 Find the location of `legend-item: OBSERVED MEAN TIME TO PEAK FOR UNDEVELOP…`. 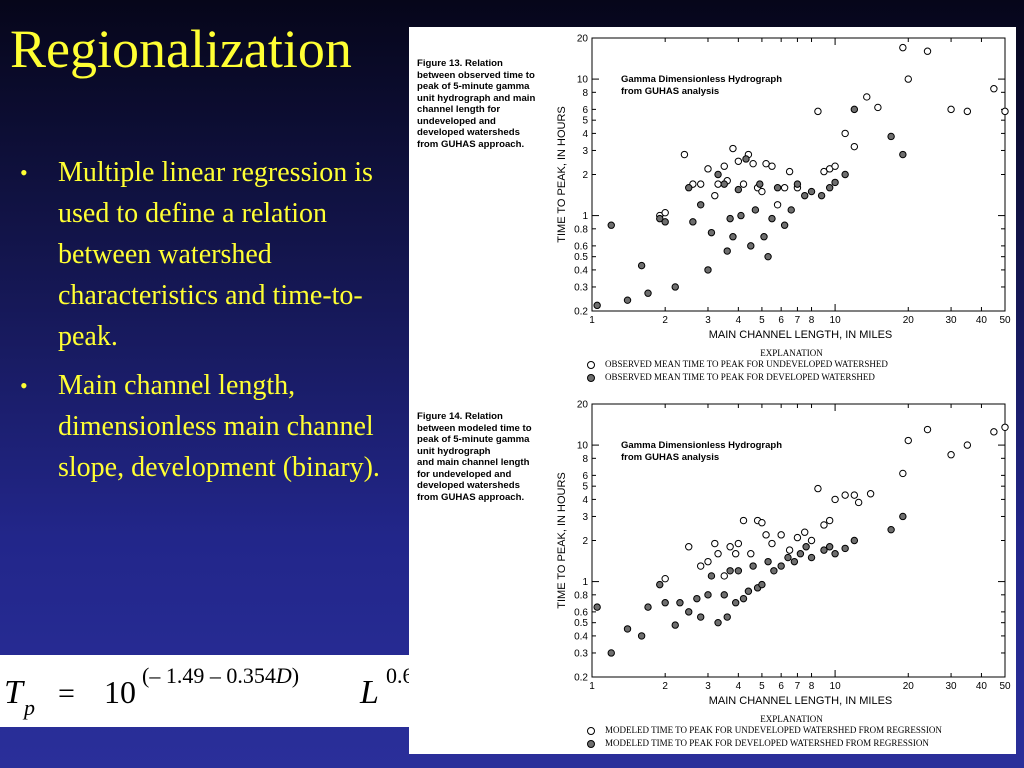

legend-item: OBSERVED MEAN TIME TO PEAK FOR UNDEVELOP… is located at coordinates (791, 364).